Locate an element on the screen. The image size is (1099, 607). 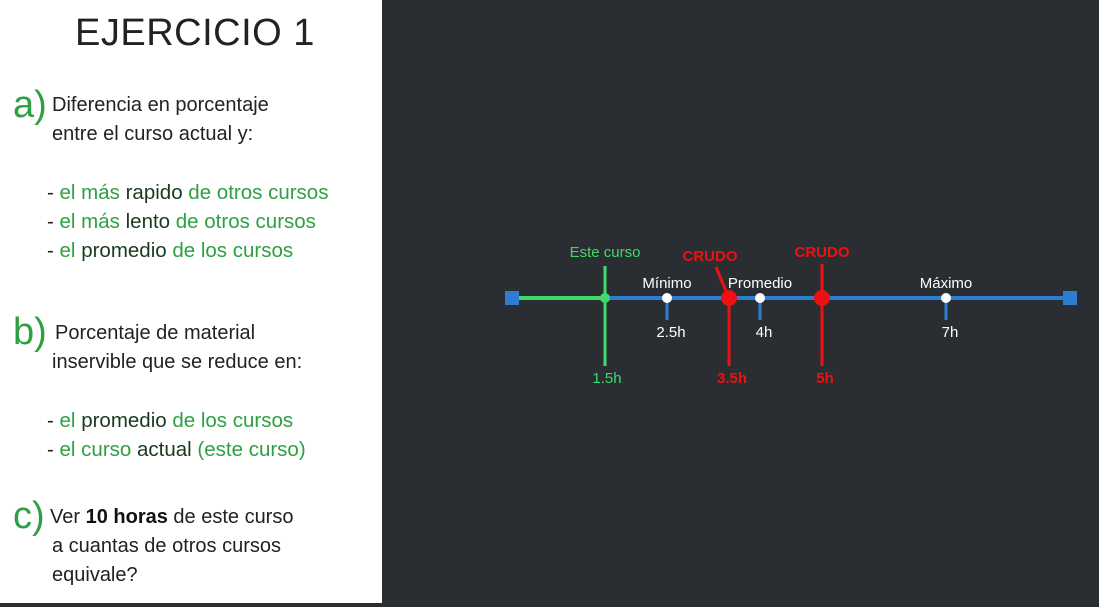
line-text: Ver is located at coordinates (68, 517).